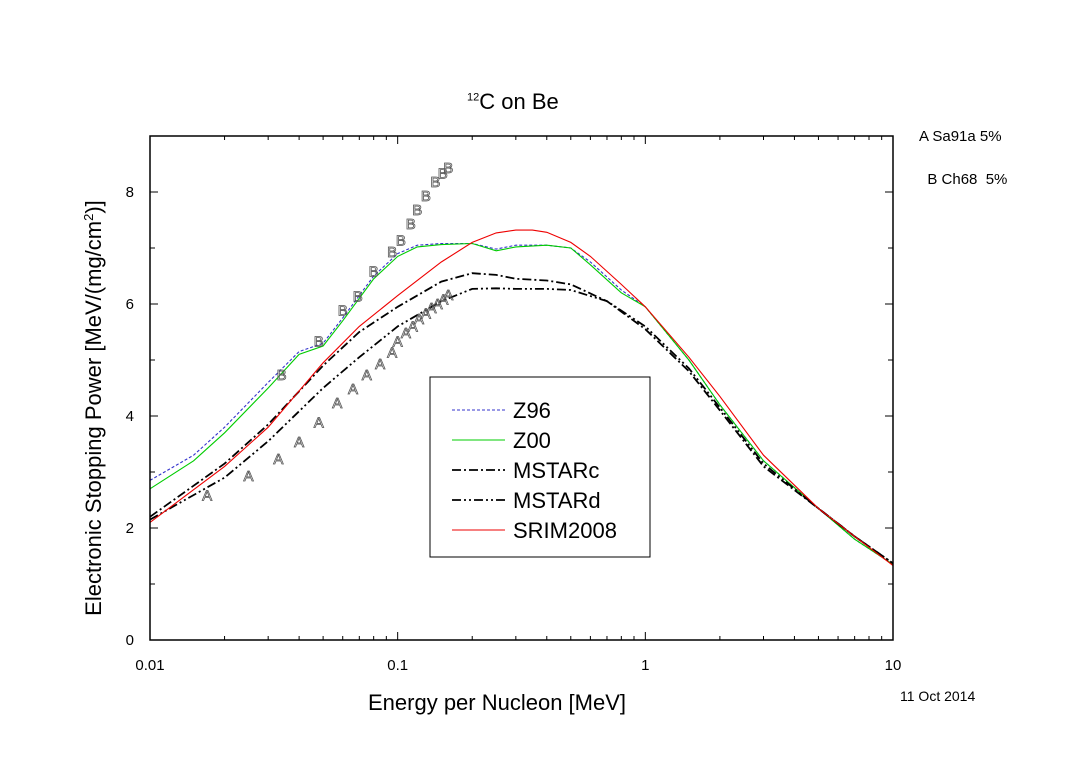  Describe the element at coordinates (473, 97) in the screenshot. I see `title-mass-number: 12` at that location.